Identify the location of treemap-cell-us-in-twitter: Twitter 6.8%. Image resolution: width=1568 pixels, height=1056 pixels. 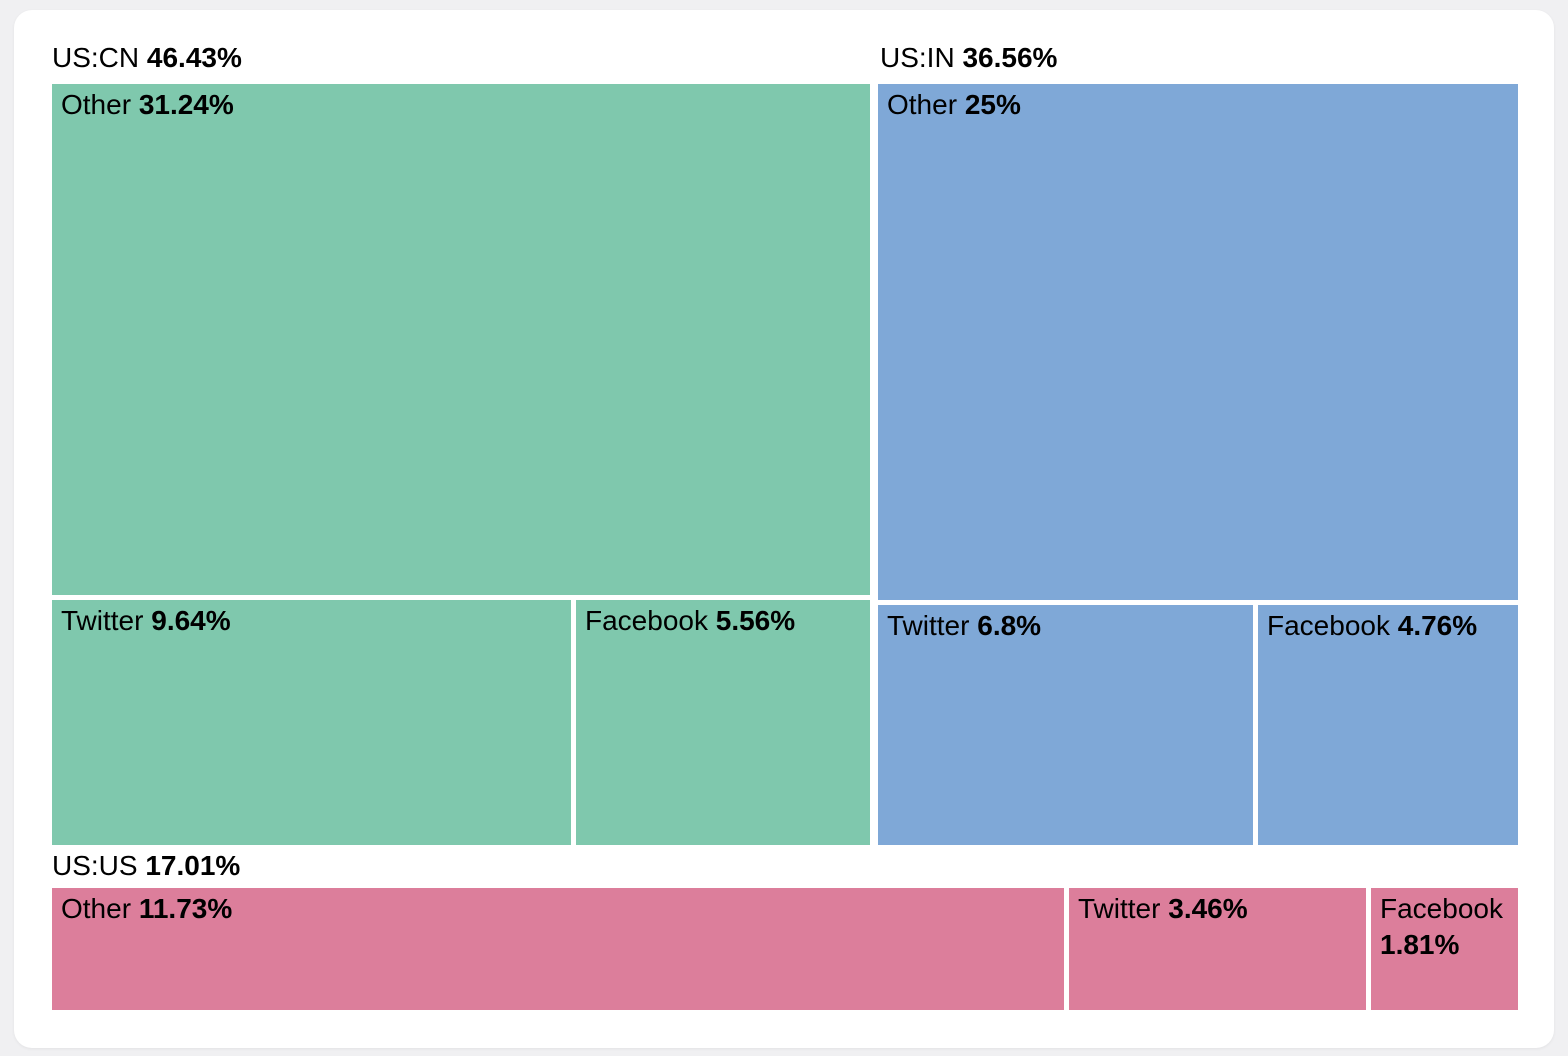
(1065, 725).